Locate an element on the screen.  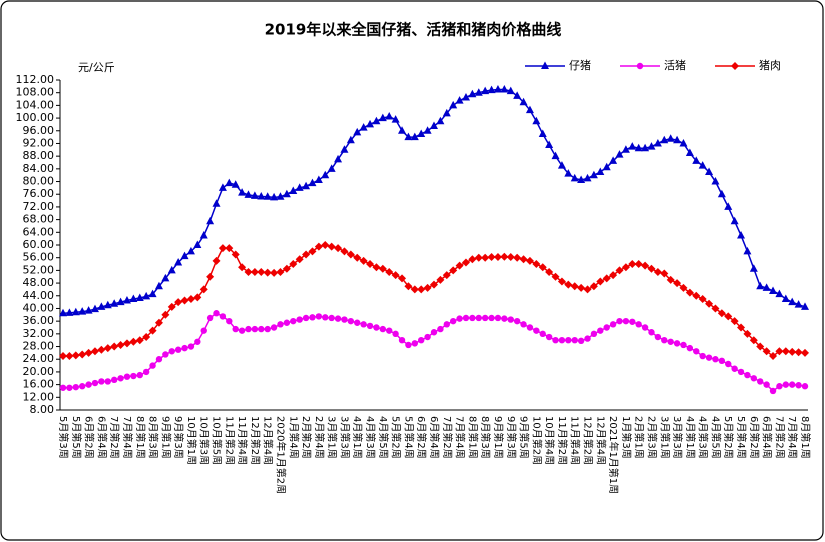
x-tick-label: 5月第2周 is located at coordinates (396, 437).